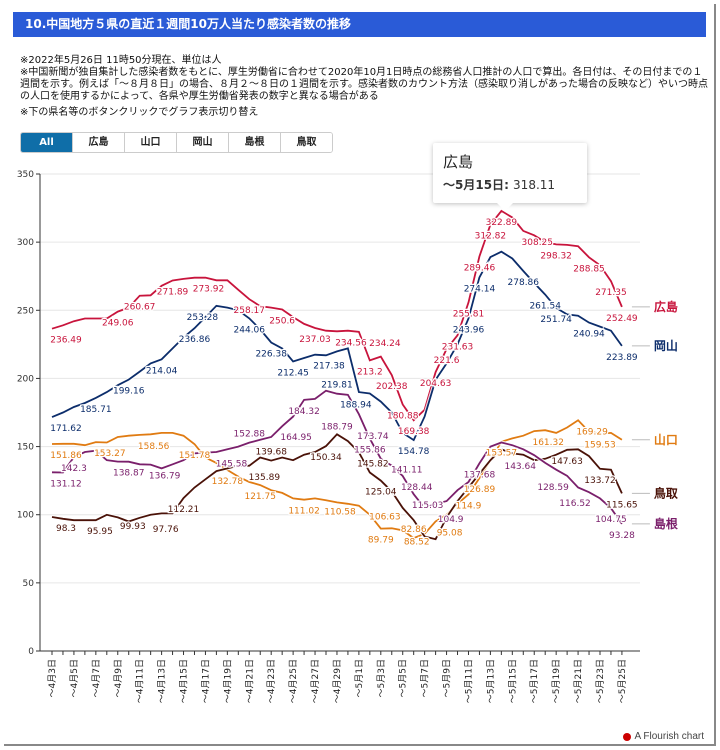 This screenshot has height=750, width=720. Describe the element at coordinates (663, 736) in the screenshot. I see `flourish-credit: A Flourish chart` at that location.